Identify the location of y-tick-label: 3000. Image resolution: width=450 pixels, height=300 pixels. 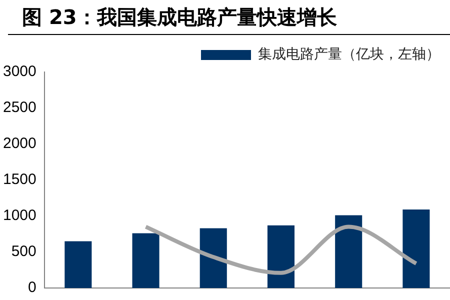
(19, 71).